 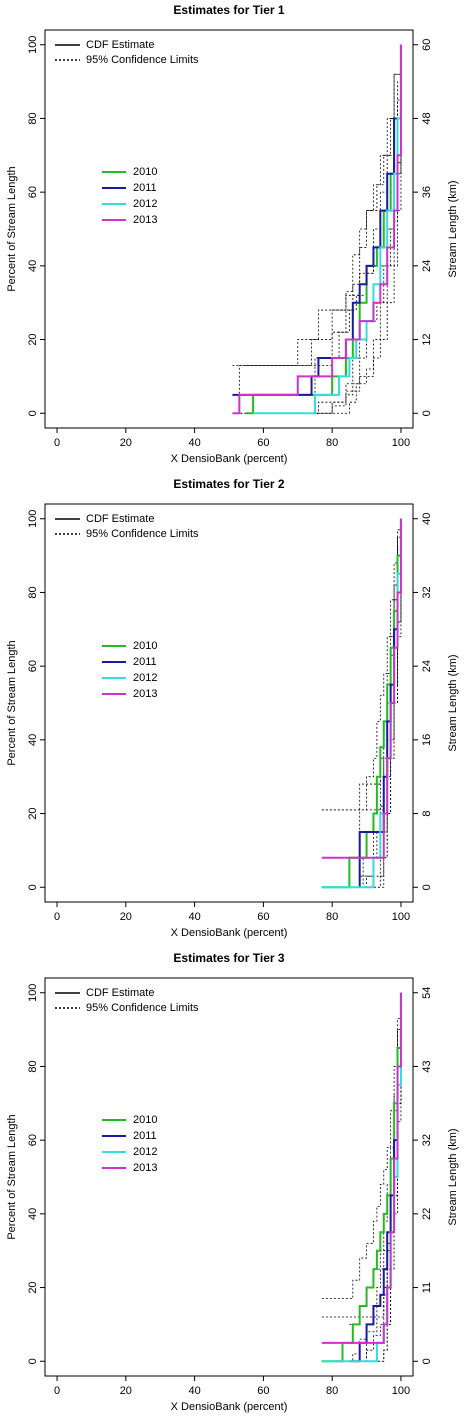 What do you see at coordinates (427, 192) in the screenshot?
I see `y2-tick-label: 36` at bounding box center [427, 192].